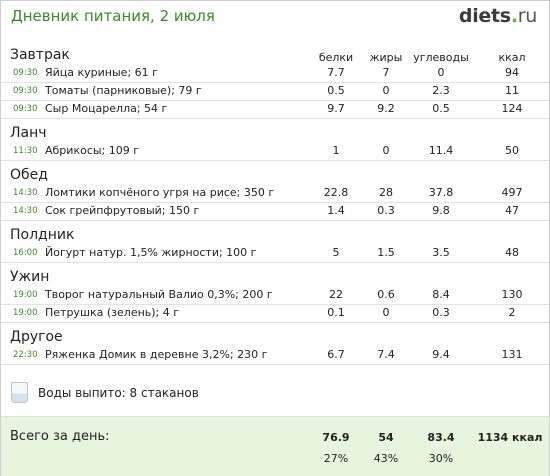 This screenshot has width=550, height=476. I want to click on kcal-value: 48, so click(512, 252).